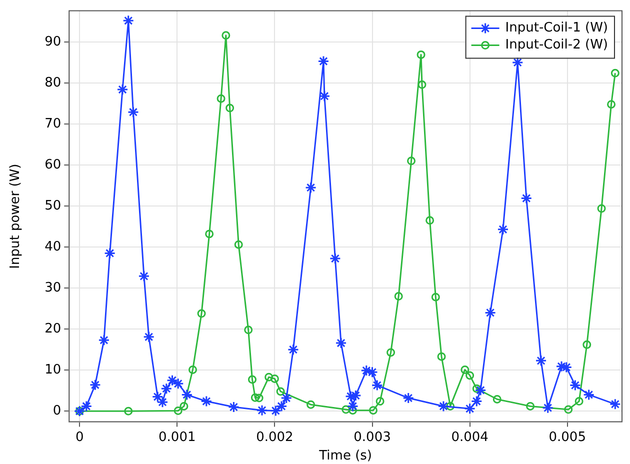 The height and width of the screenshot is (464, 630). I want to click on y-tick-label: 80, so click(53, 82).